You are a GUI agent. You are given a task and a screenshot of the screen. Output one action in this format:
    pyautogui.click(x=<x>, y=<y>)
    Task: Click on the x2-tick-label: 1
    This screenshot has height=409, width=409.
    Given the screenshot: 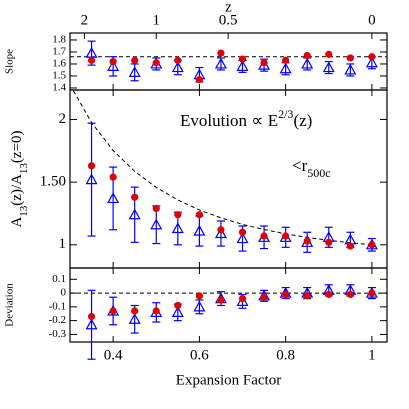 What is the action you would take?
    pyautogui.click(x=157, y=20)
    